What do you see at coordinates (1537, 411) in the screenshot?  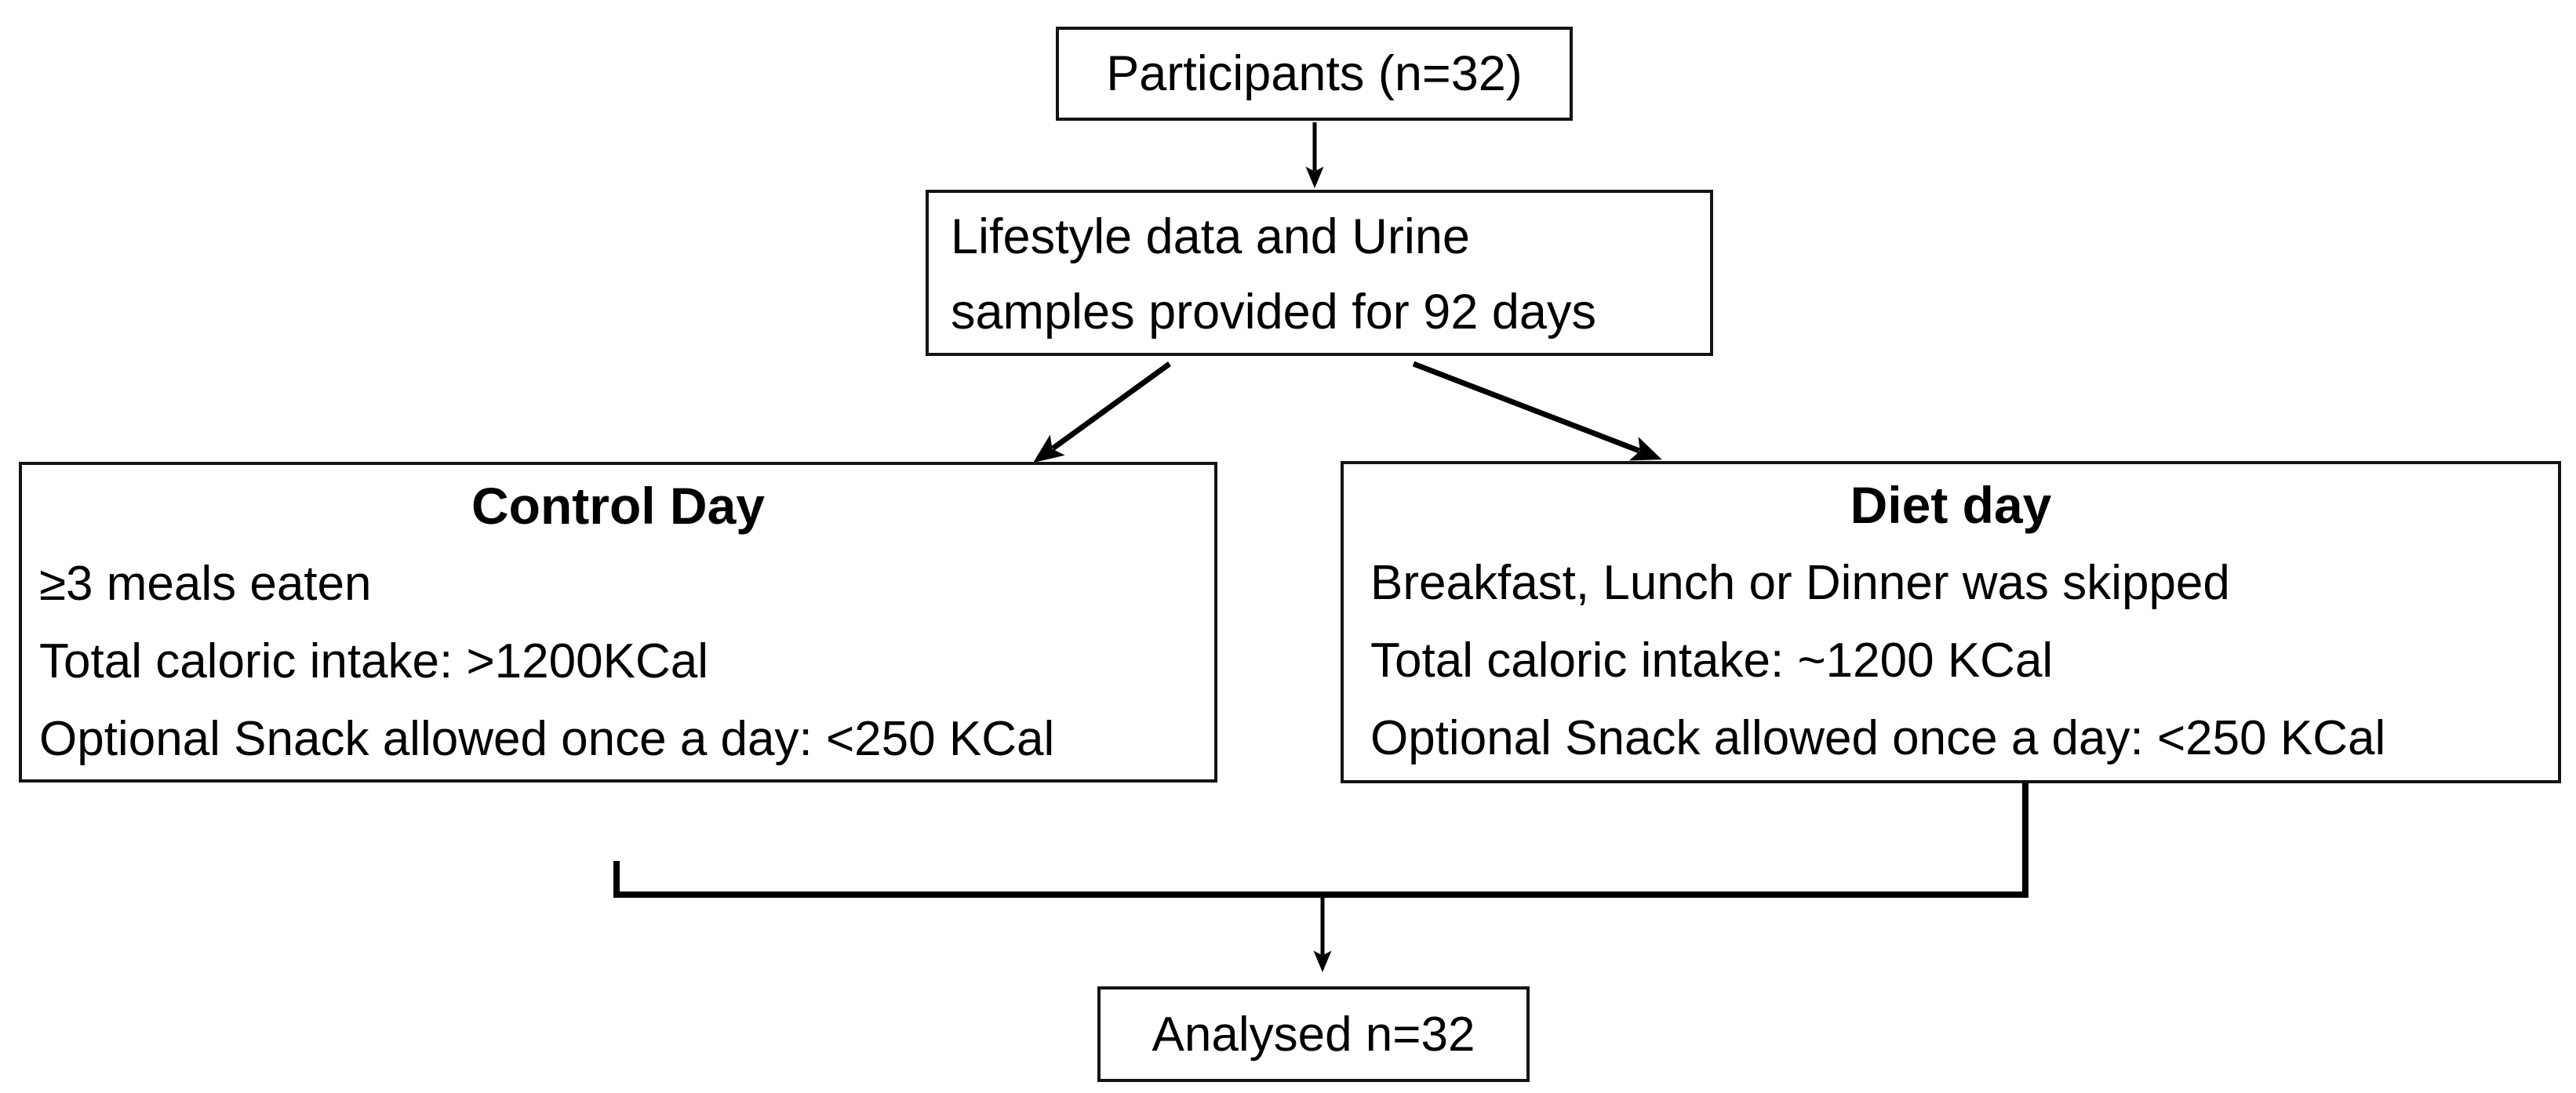 I see `arrow-lifestyle-to-diet` at bounding box center [1537, 411].